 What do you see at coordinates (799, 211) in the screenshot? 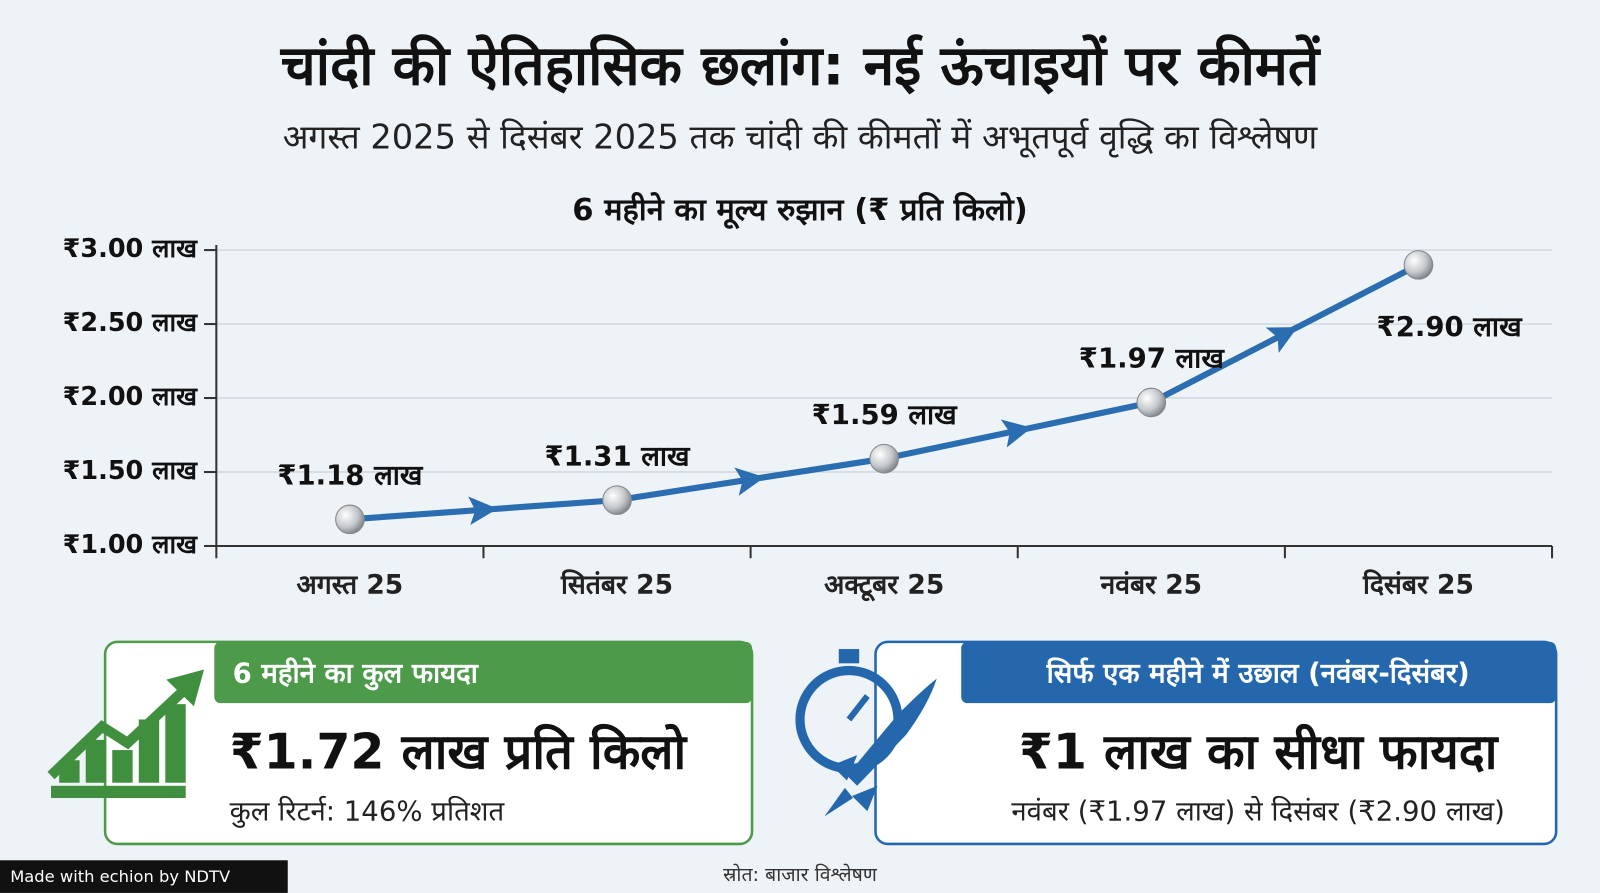
I see `chart-title: 6 महीने का मूल्य रुझान (₹ प्रति किलो)` at bounding box center [799, 211].